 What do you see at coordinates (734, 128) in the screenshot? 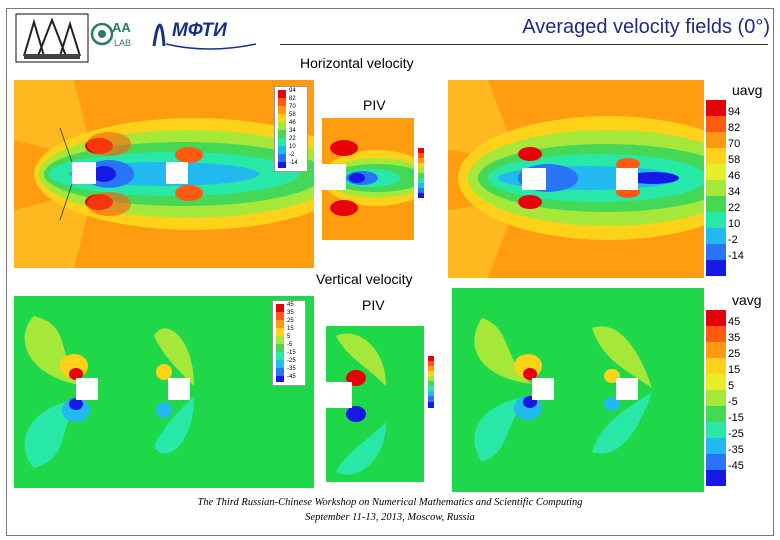
I see `colorbar-tick: 82` at bounding box center [734, 128].